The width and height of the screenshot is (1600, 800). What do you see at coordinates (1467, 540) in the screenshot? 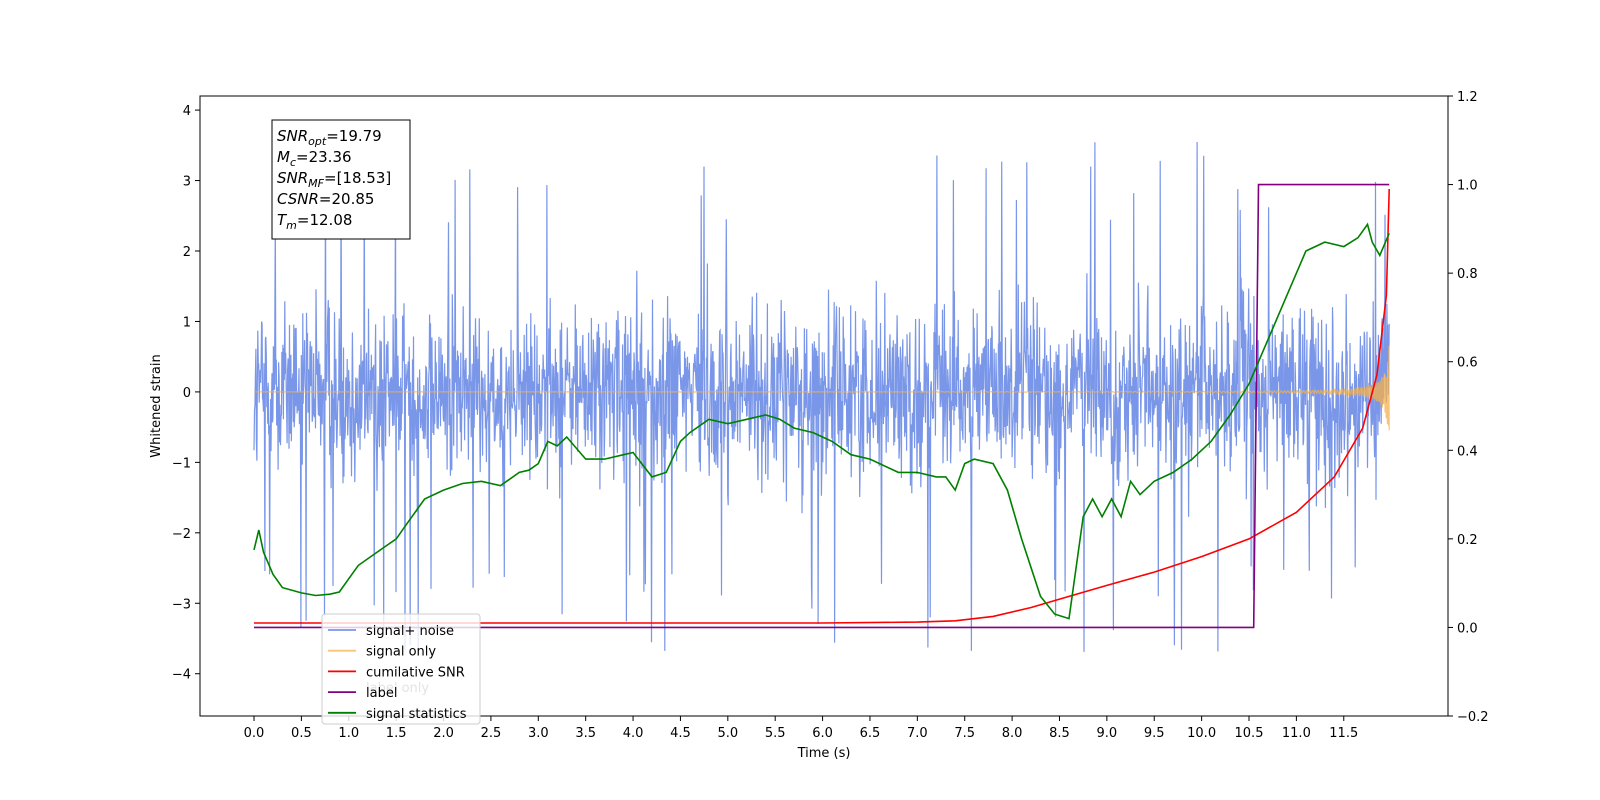
I see `y2-tick-label: 0.2` at bounding box center [1467, 540].